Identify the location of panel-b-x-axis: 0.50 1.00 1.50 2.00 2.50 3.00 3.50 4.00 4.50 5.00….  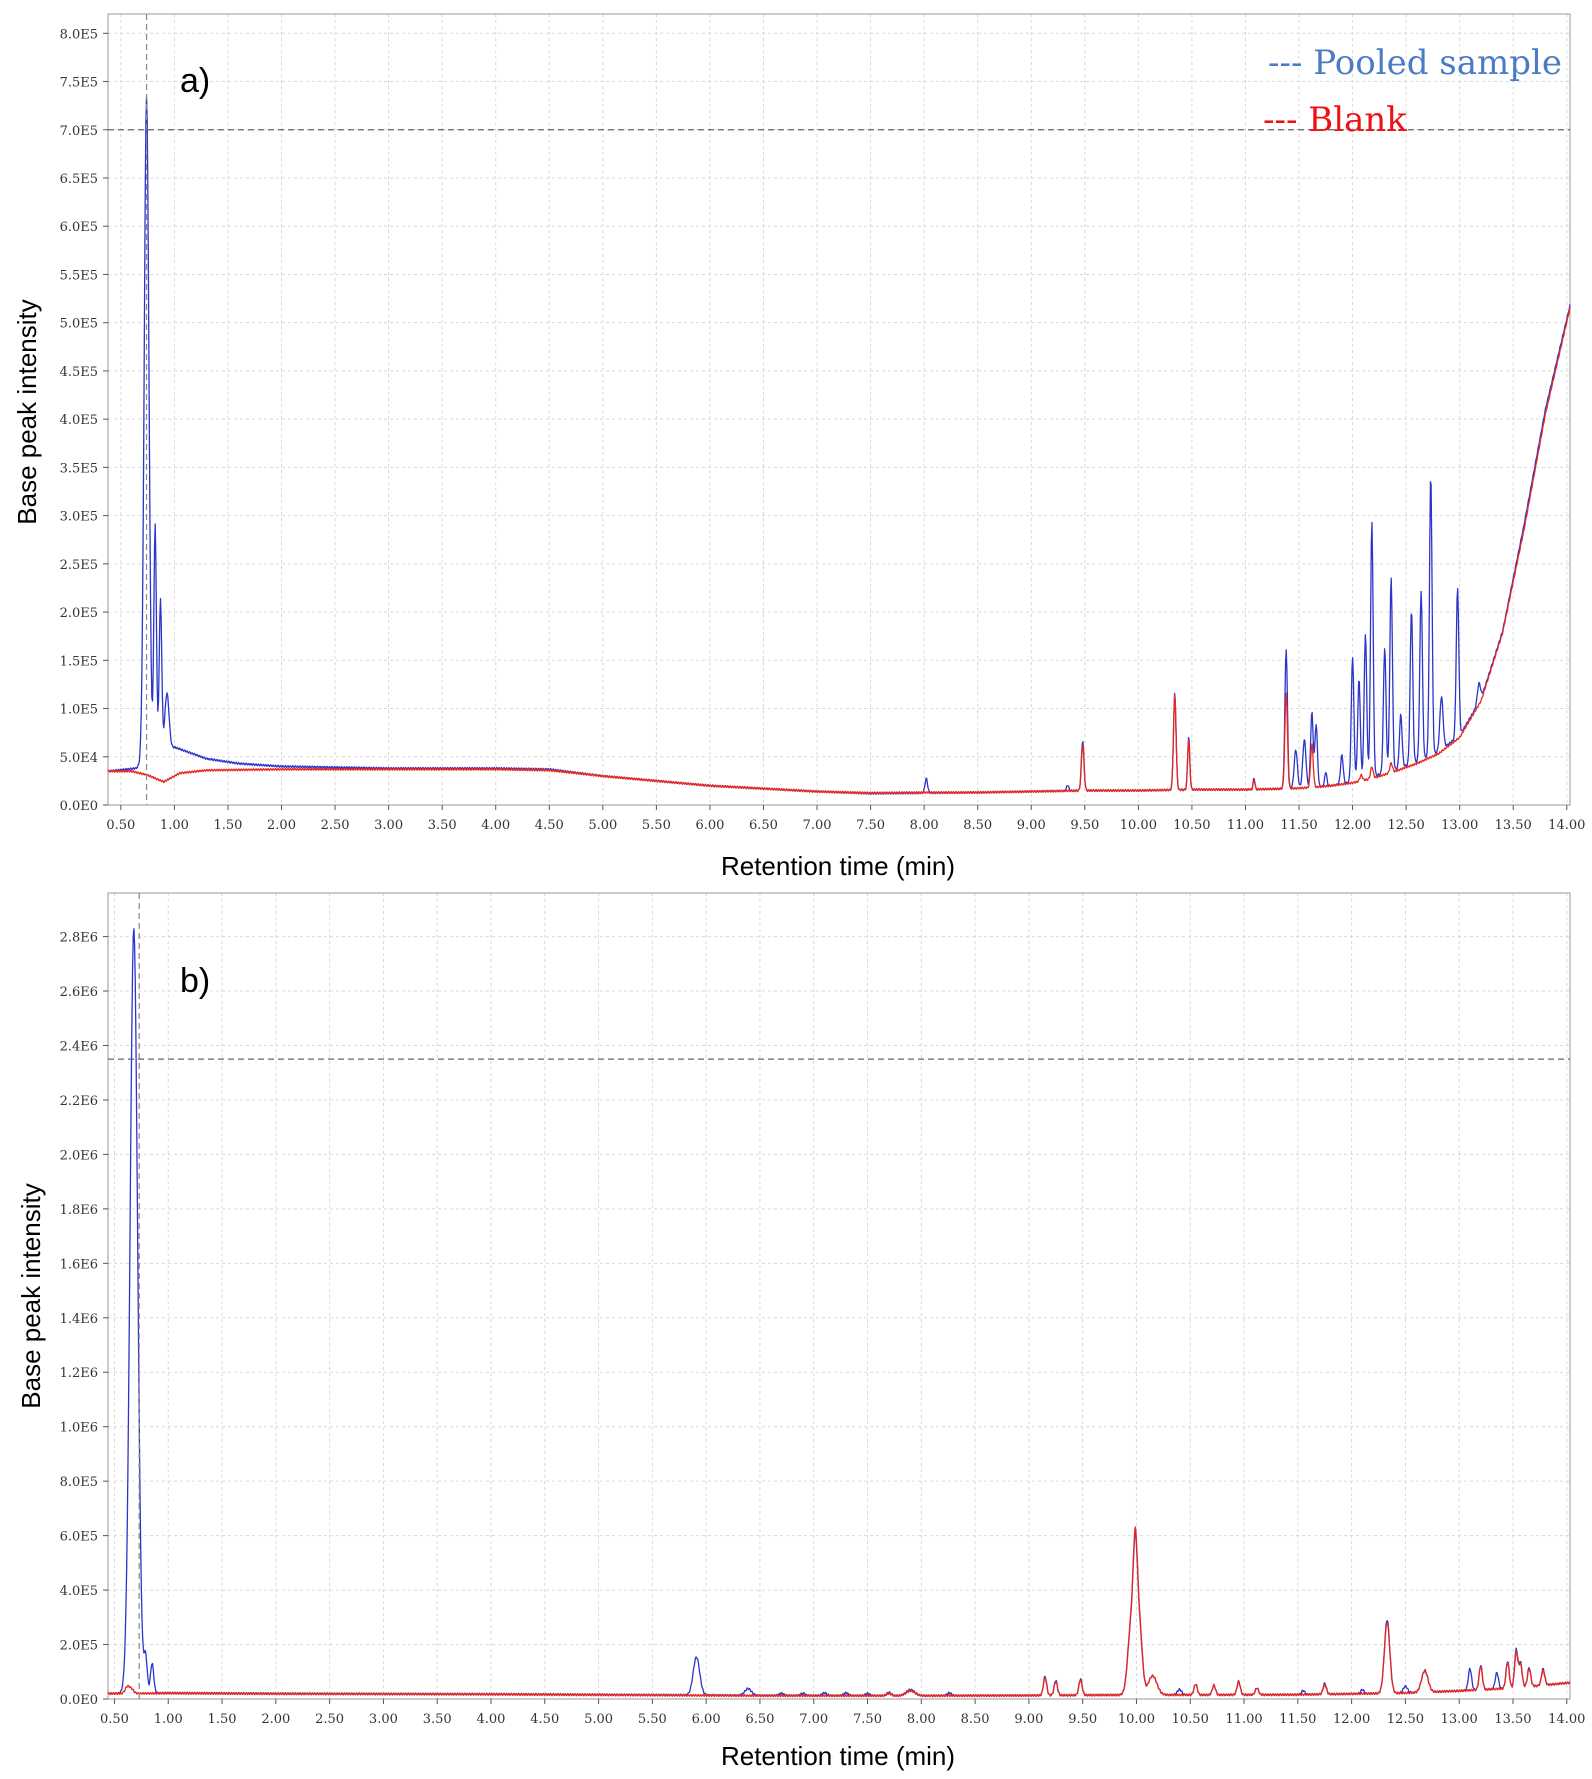
(842, 1713).